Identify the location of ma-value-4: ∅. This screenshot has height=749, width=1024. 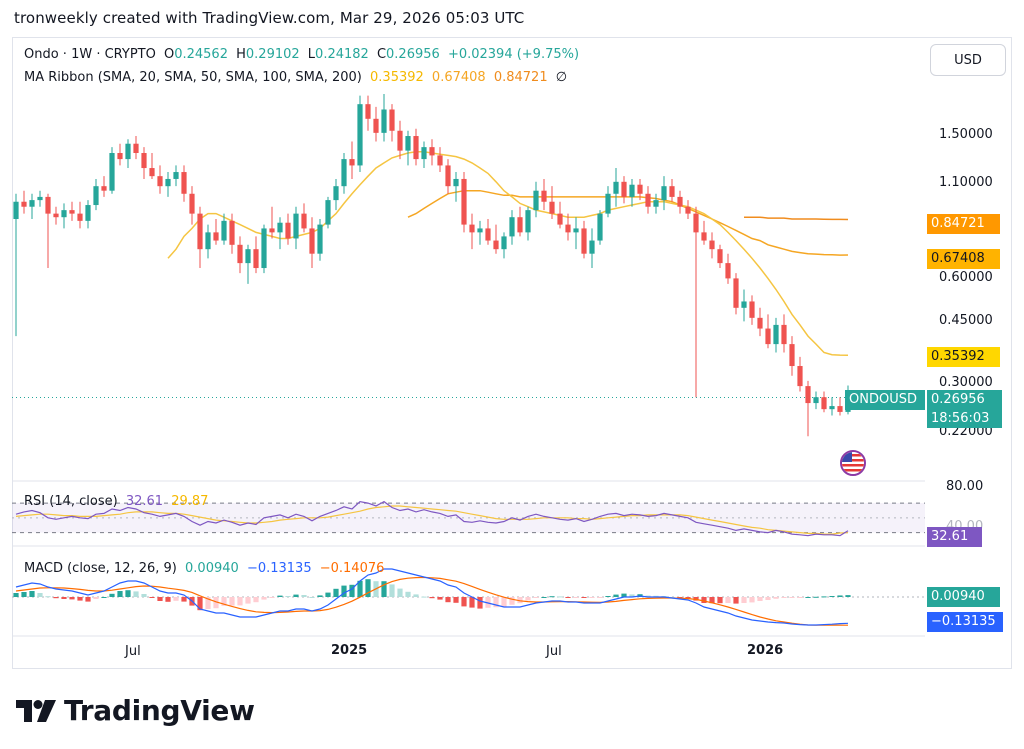
(561, 77).